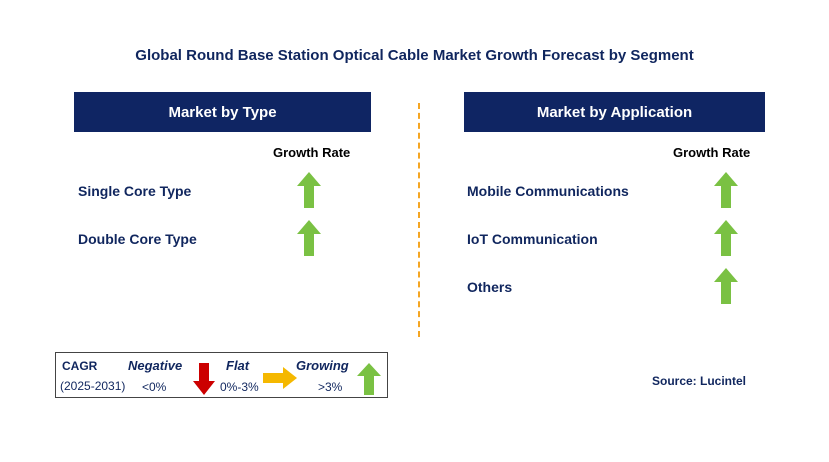  I want to click on source-label: Source: Lucintel, so click(699, 381).